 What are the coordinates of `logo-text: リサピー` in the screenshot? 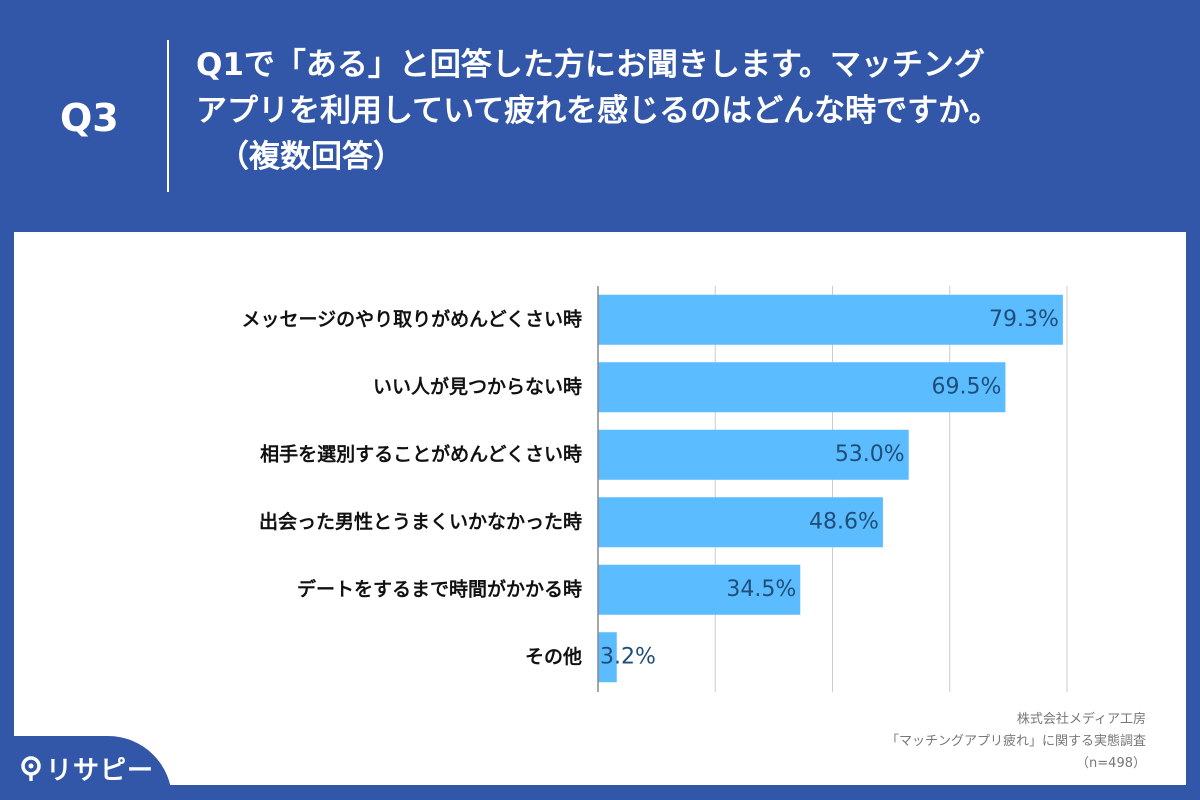 It's located at (100, 771).